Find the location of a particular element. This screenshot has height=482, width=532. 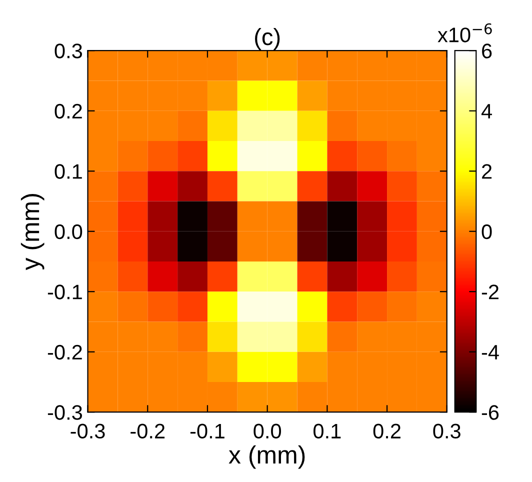

x-tick-label: 0.2 is located at coordinates (386, 431).